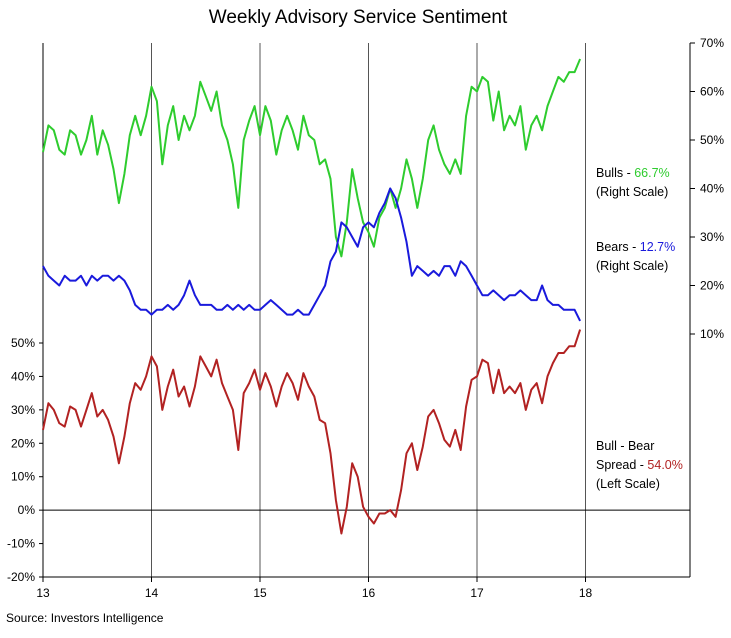  Describe the element at coordinates (712, 43) in the screenshot. I see `right-tick-label: 70%` at that location.